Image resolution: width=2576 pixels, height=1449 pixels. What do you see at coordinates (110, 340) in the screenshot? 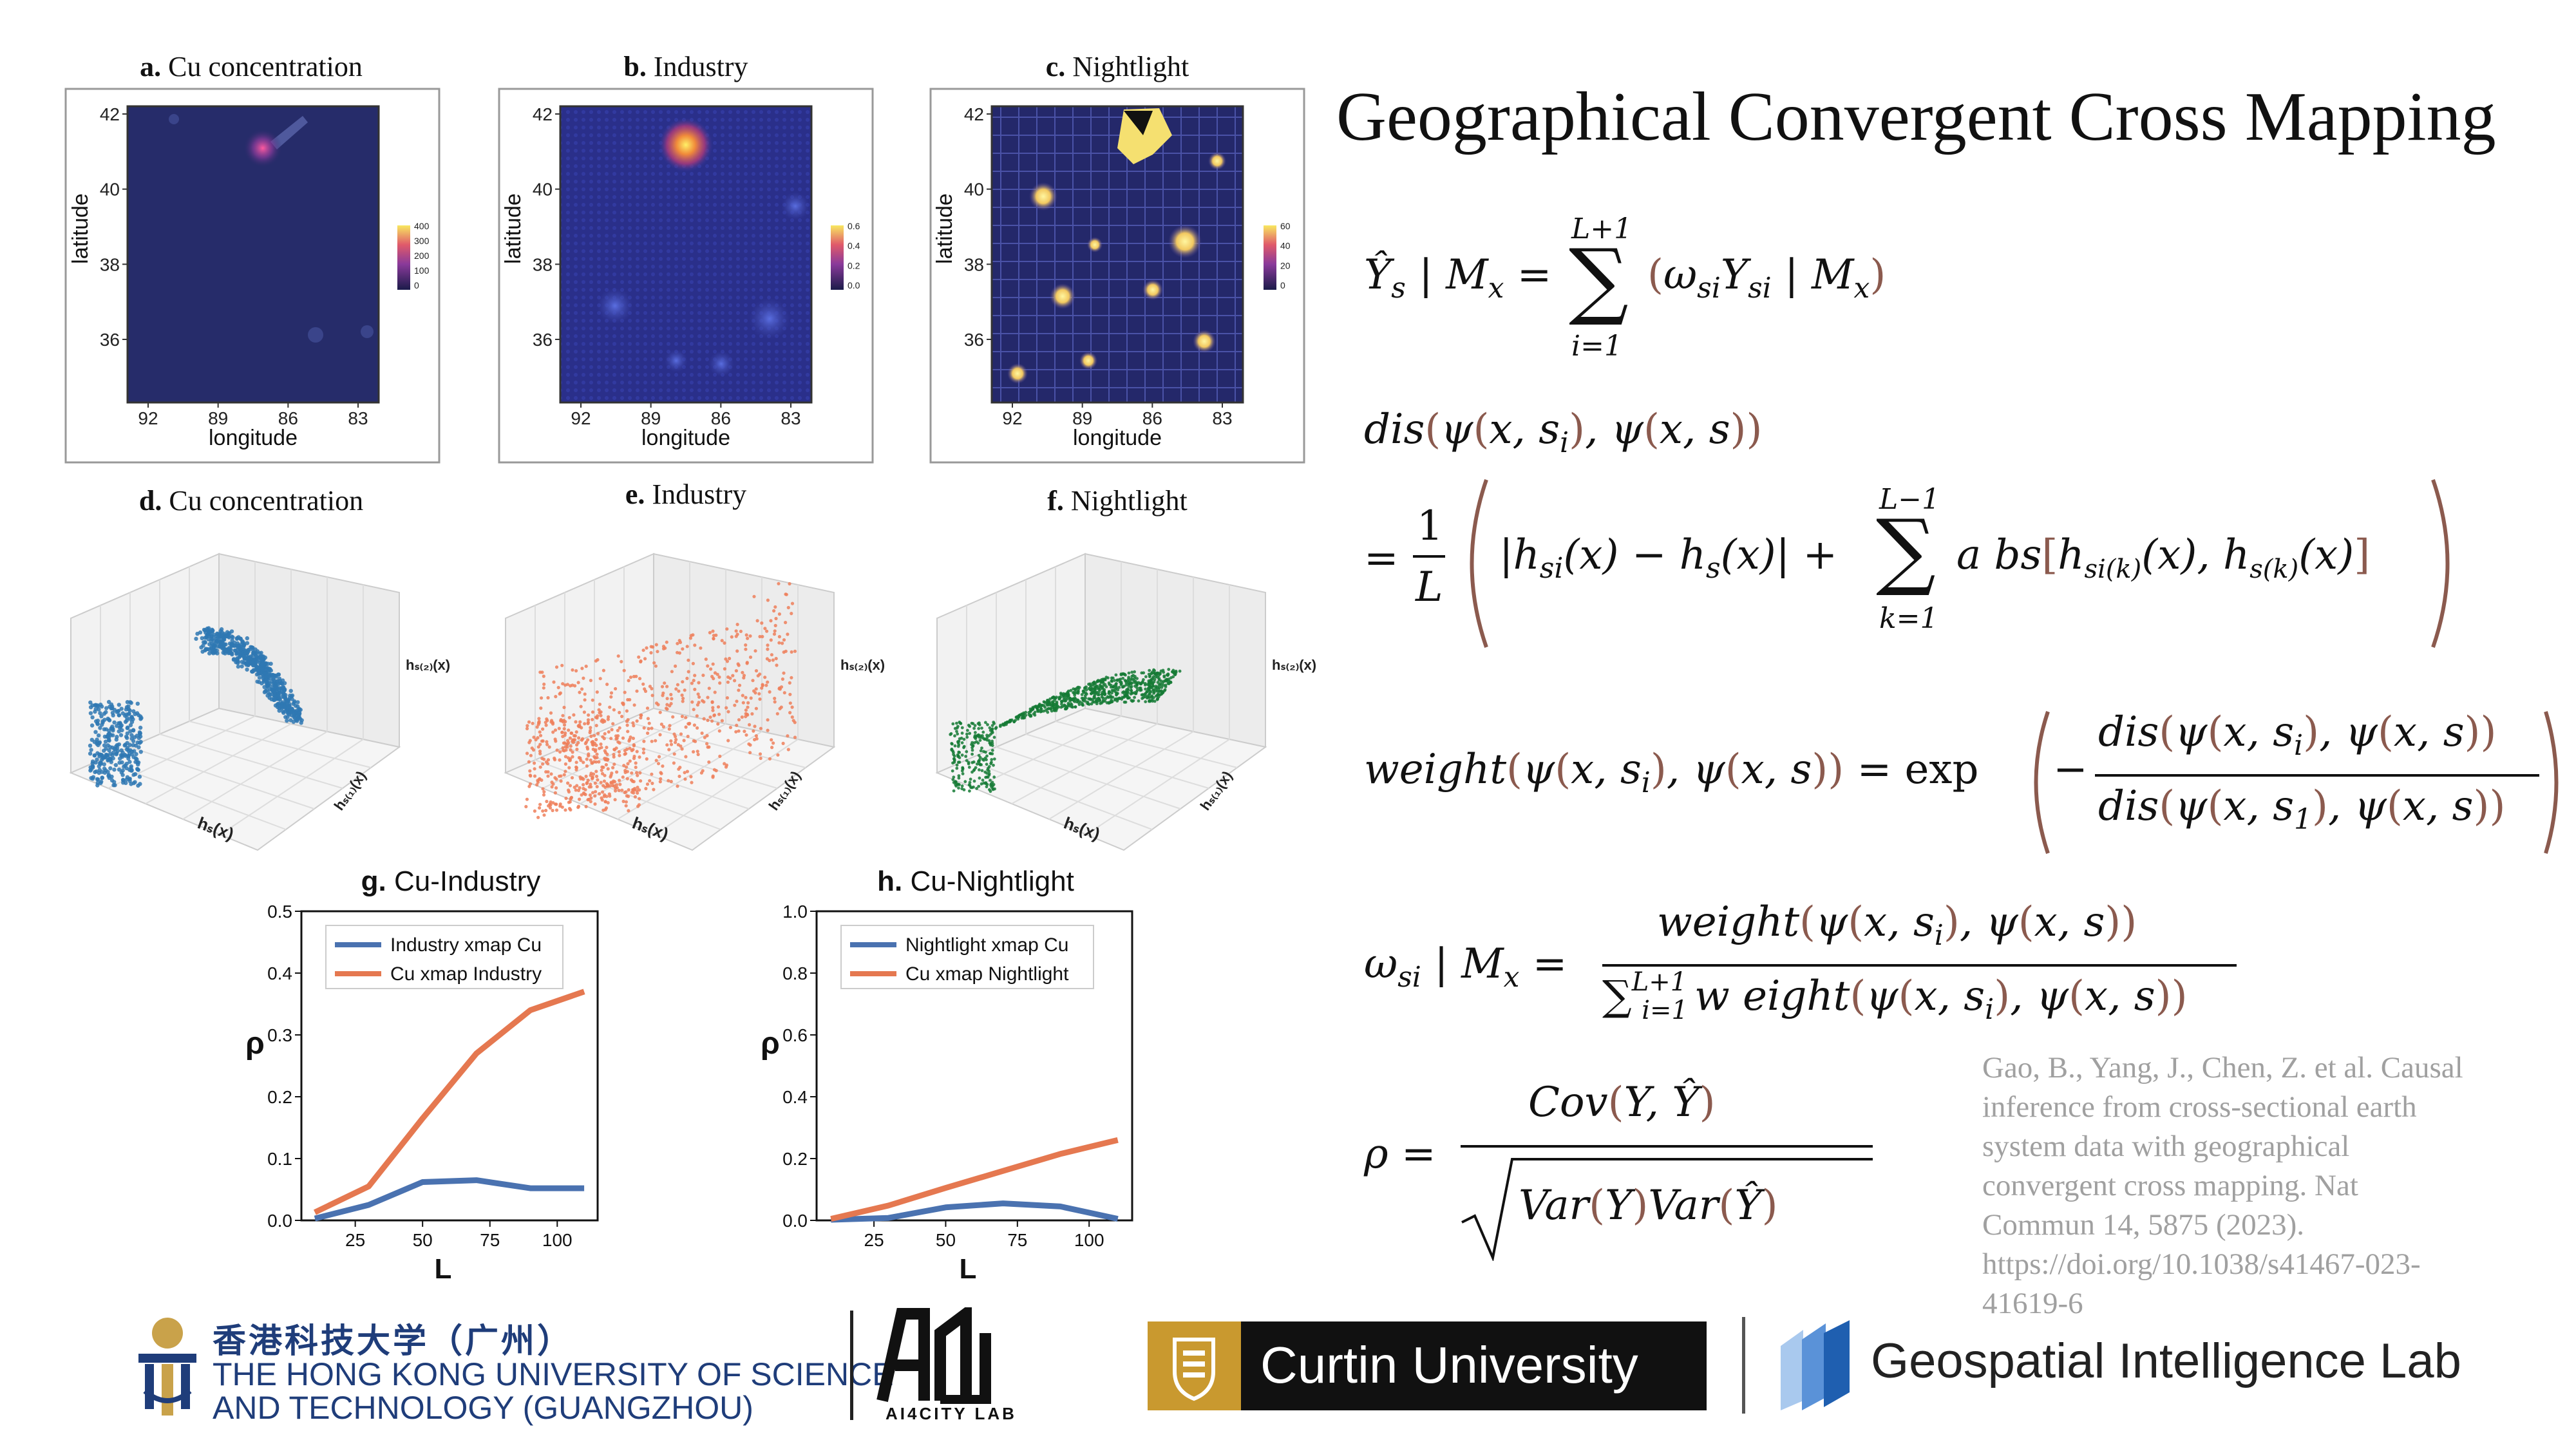
I see `map-ytick-label: 36` at bounding box center [110, 340].